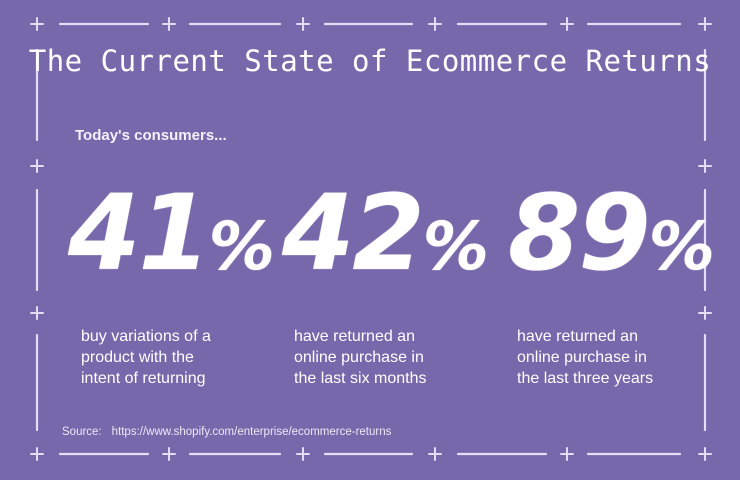  I want to click on stat-89: 89%, so click(611, 240).